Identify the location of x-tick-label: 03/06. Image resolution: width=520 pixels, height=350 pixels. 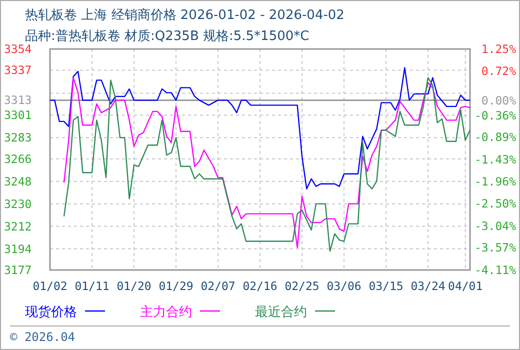
(344, 286).